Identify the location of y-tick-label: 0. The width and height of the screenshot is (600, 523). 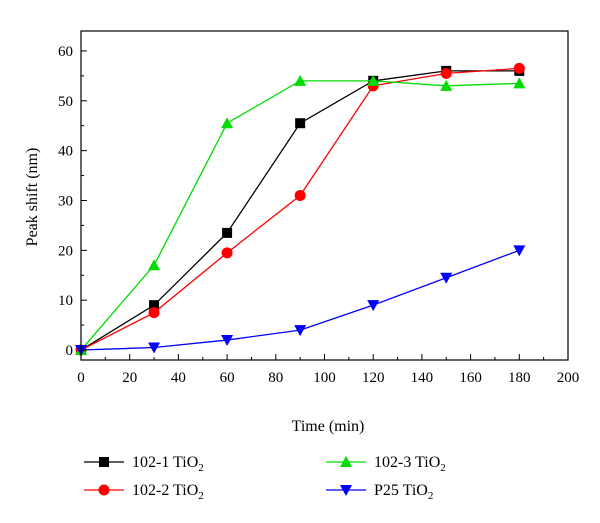
(70, 351).